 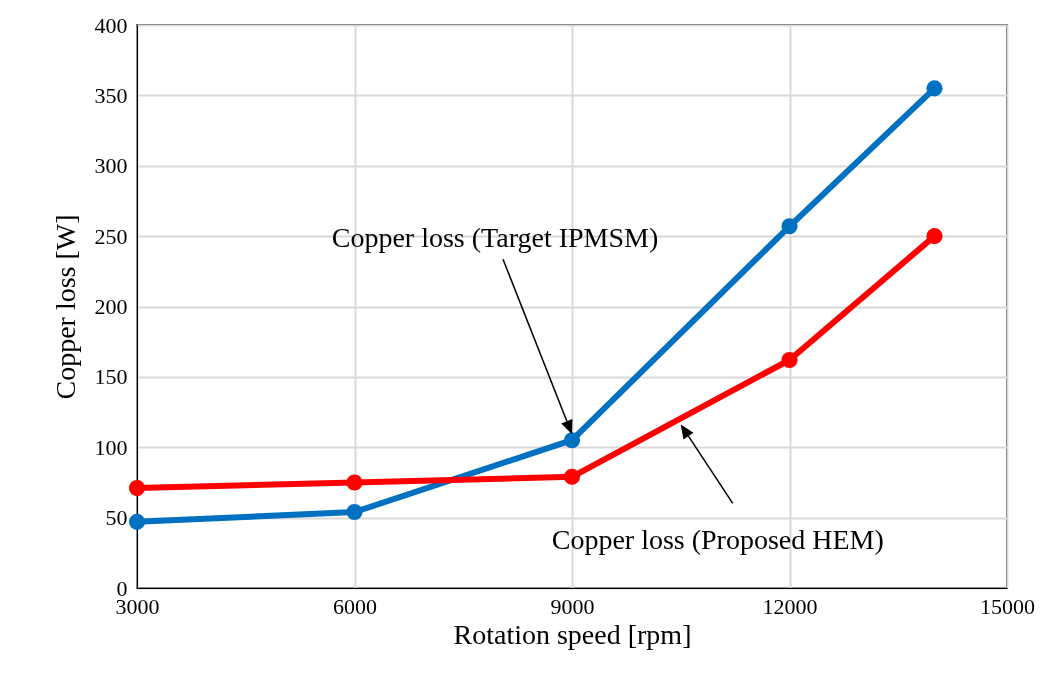 I want to click on y-tick-label: 100, so click(x=111, y=447).